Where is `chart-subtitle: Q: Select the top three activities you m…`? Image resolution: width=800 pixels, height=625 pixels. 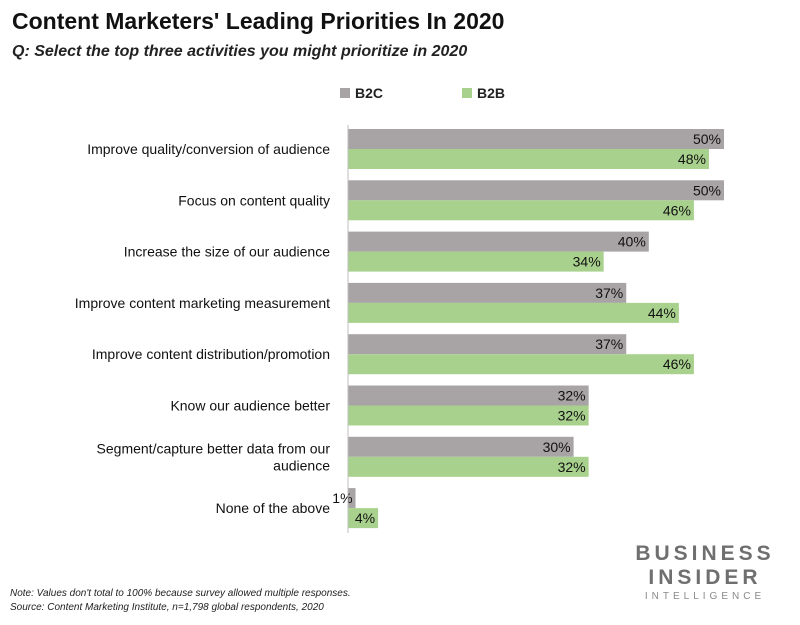 chart-subtitle: Q: Select the top three activities you m… is located at coordinates (240, 51).